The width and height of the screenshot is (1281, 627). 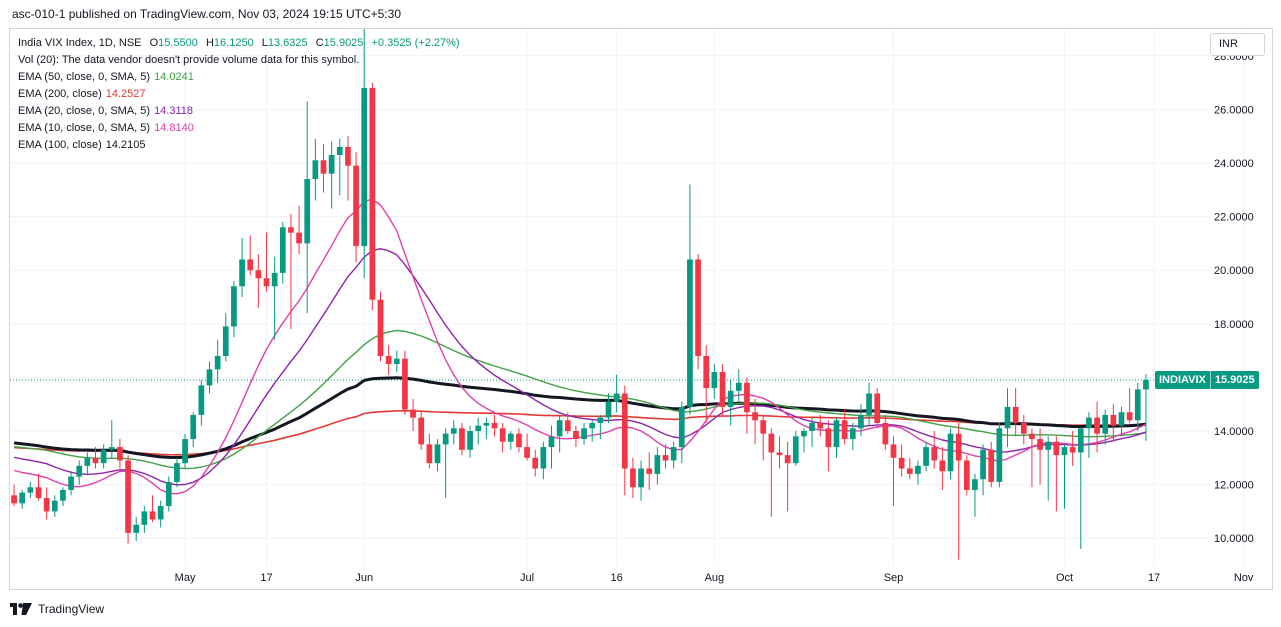 What do you see at coordinates (185, 578) in the screenshot?
I see `x-tick-label: May` at bounding box center [185, 578].